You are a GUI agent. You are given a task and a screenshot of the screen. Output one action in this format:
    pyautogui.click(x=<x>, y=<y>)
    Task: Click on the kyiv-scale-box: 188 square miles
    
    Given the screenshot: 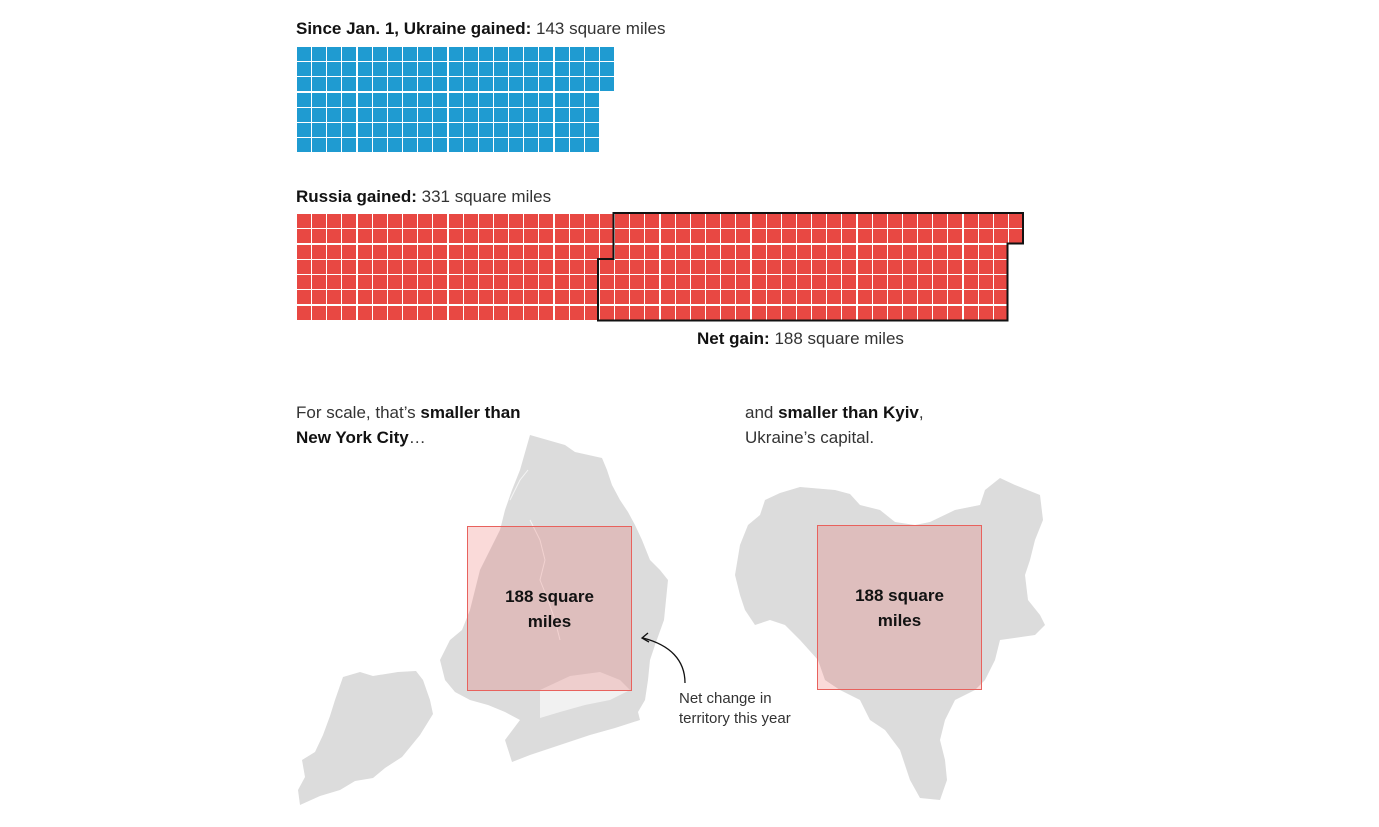 What is the action you would take?
    pyautogui.click(x=899, y=607)
    